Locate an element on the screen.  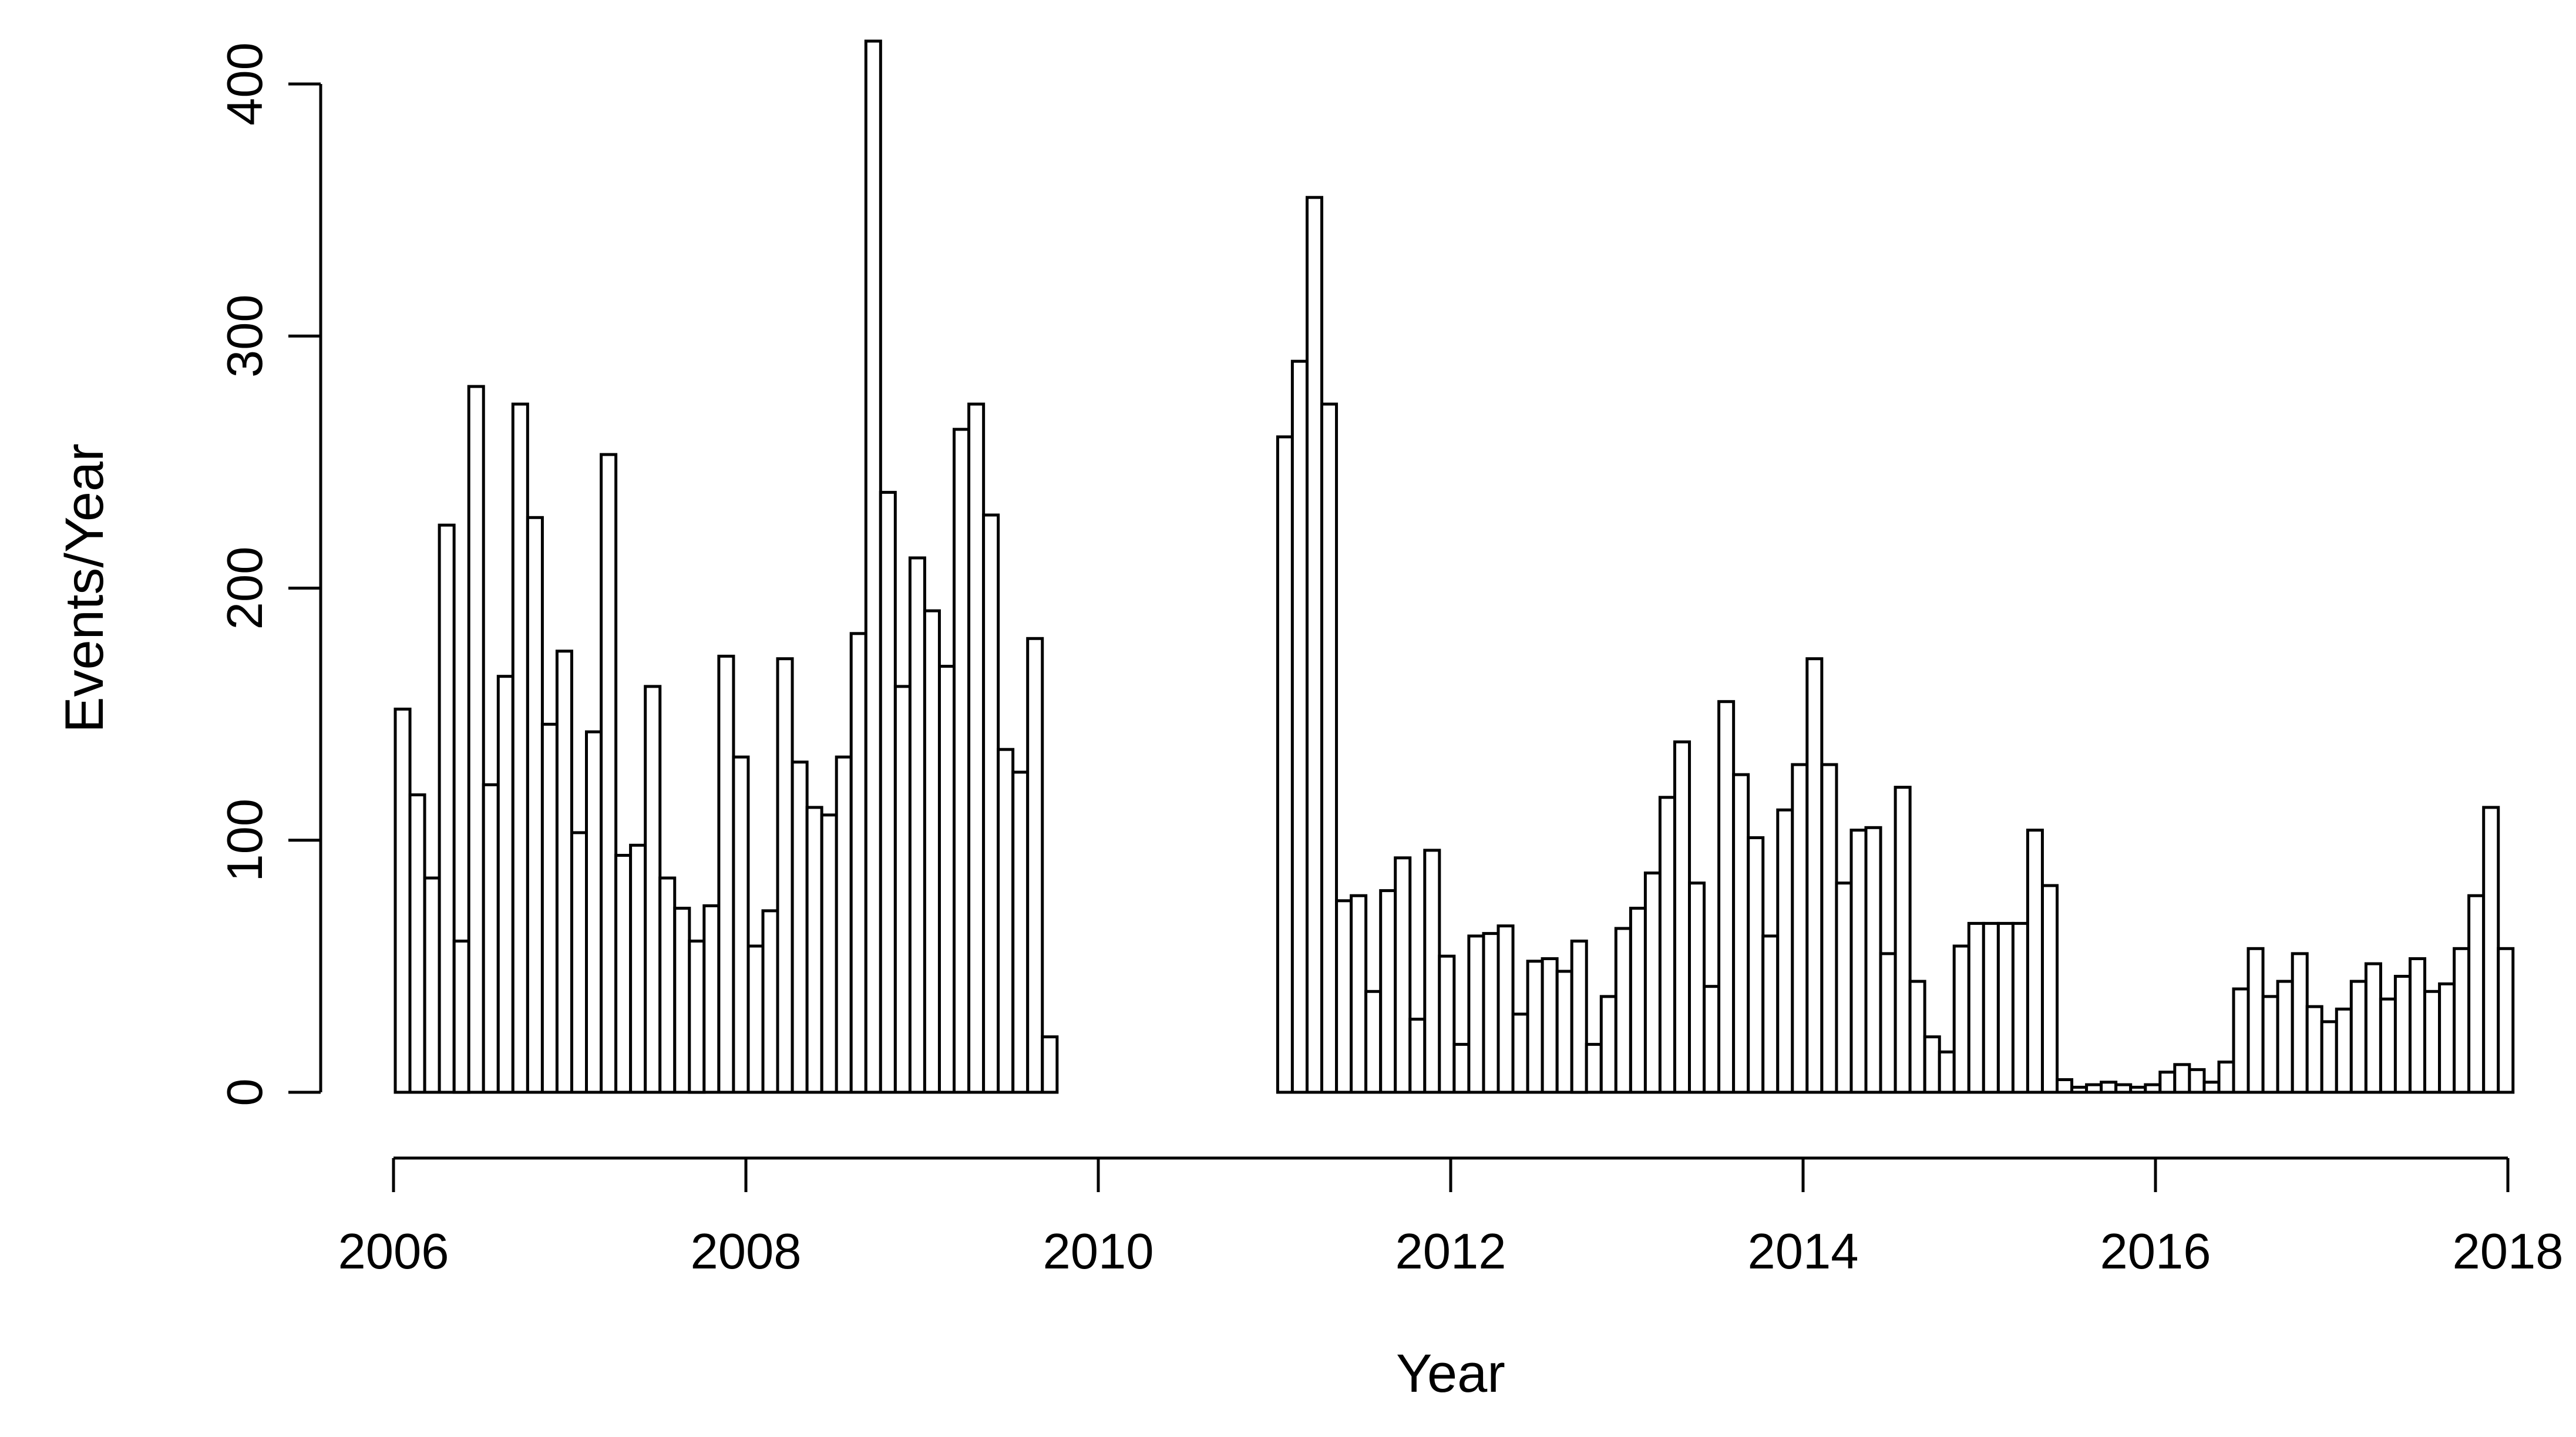
y-axis: 0 100 200 300 400 is located at coordinates (269, 574).